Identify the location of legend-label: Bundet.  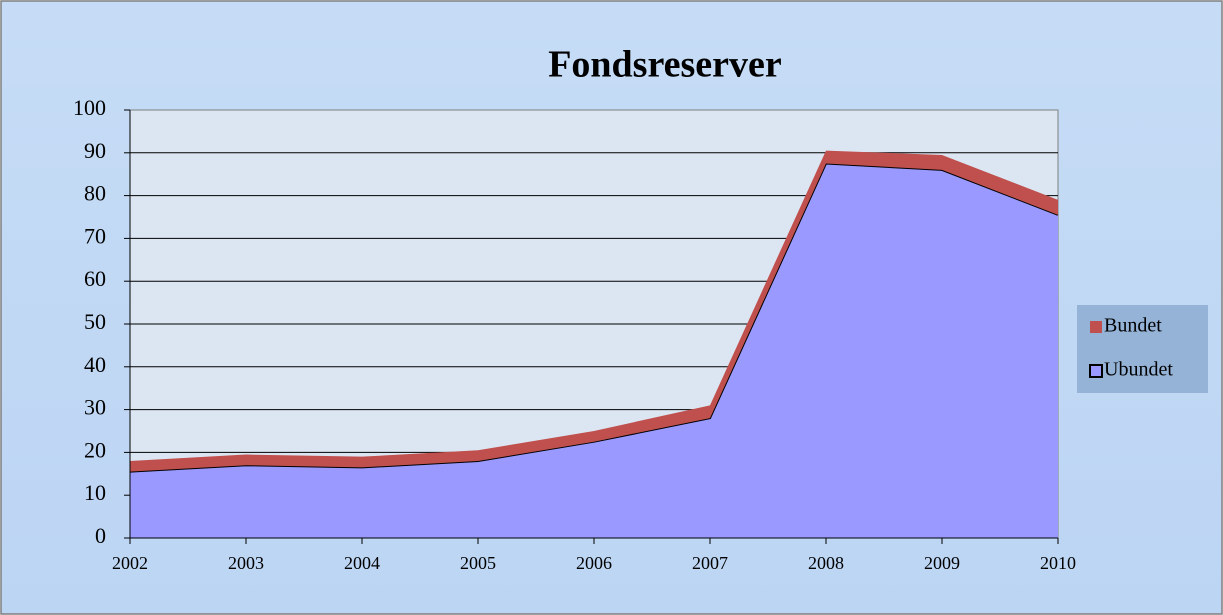
(1133, 326).